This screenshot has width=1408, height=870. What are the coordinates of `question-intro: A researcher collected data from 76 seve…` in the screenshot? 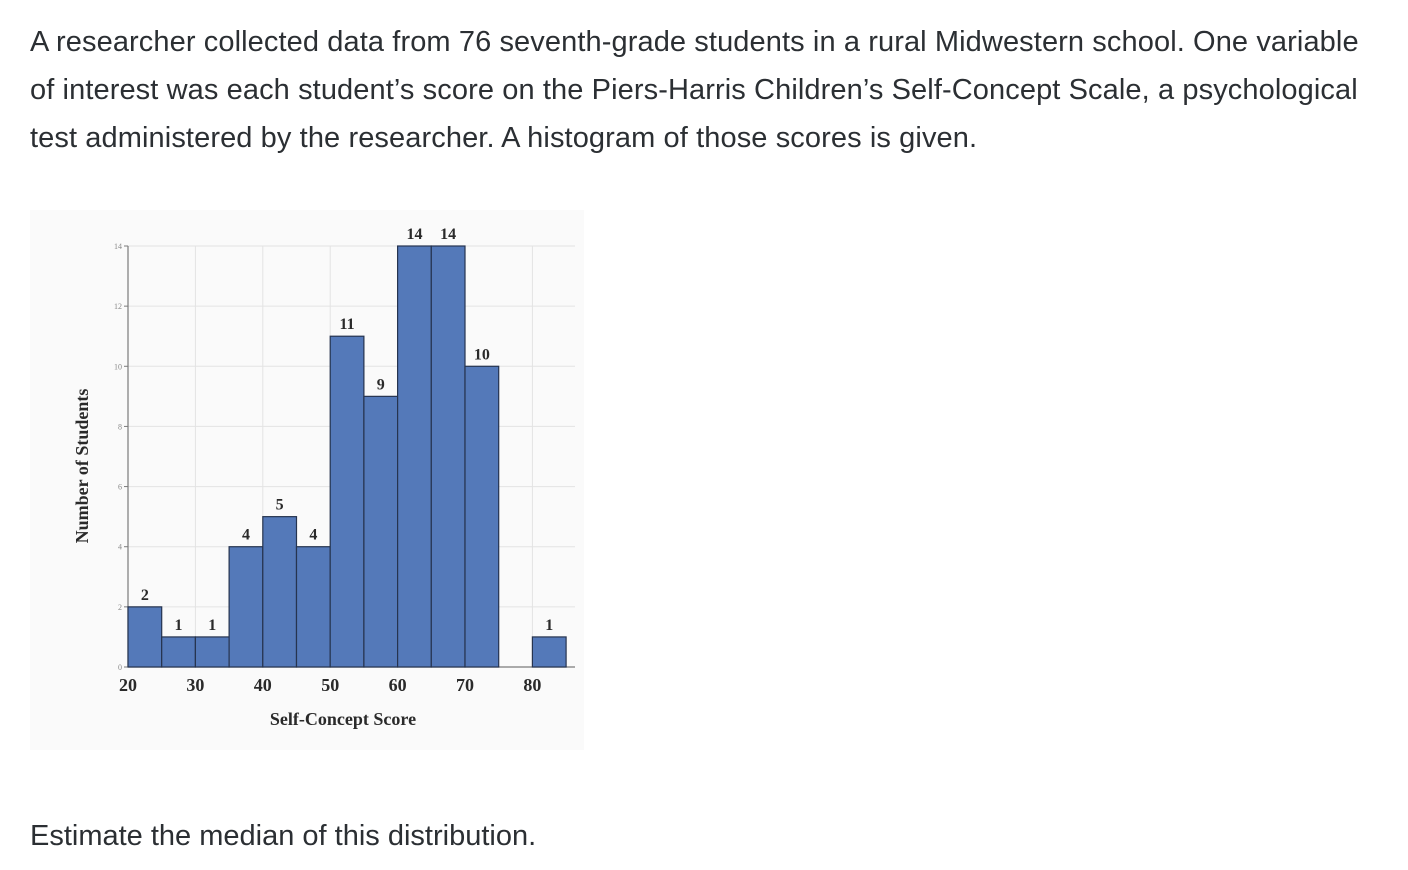 It's located at (694, 90).